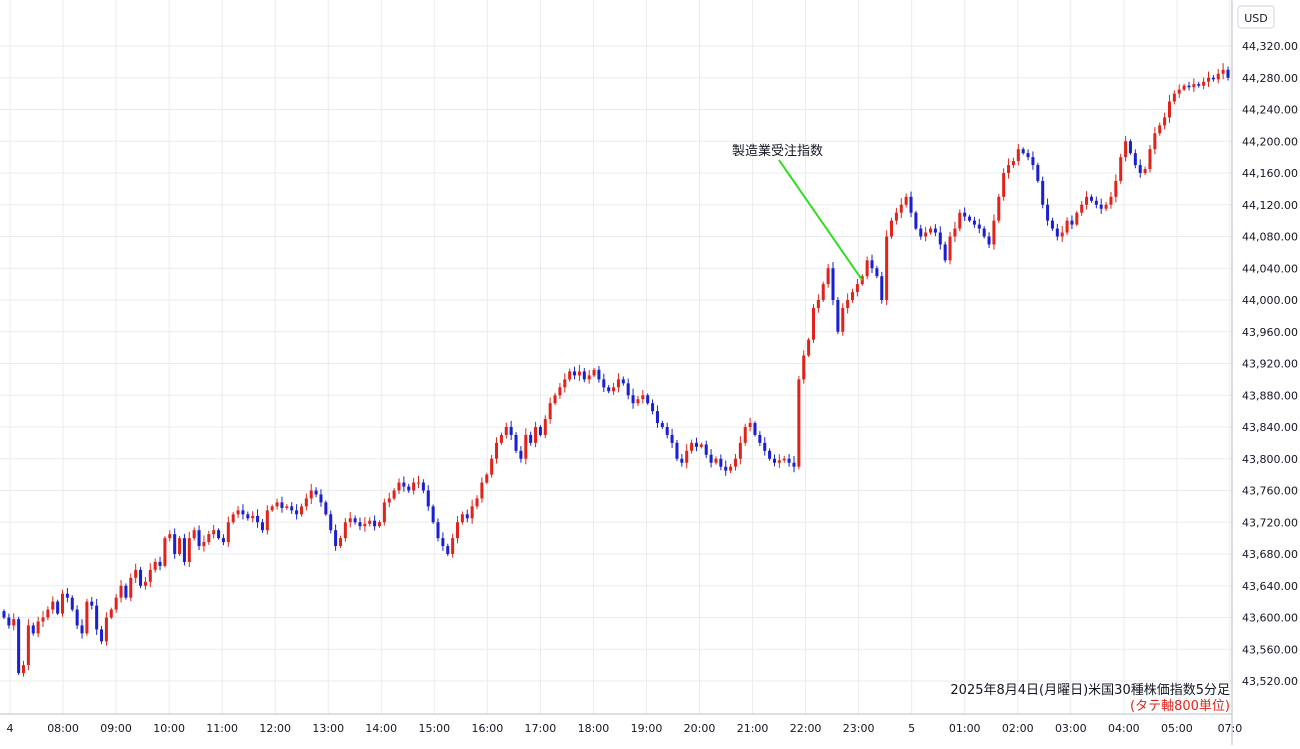  Describe the element at coordinates (275, 728) in the screenshot. I see `x-tick-label: 12:00` at that location.